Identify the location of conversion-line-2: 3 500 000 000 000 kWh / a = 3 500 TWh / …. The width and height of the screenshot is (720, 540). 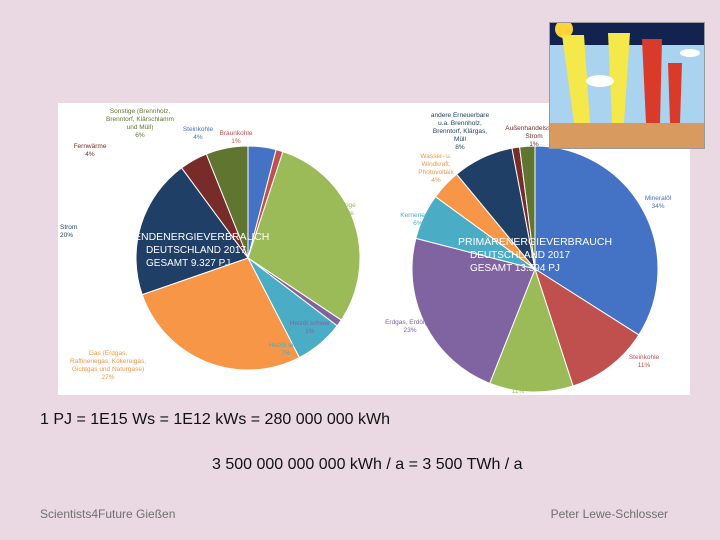
(367, 464).